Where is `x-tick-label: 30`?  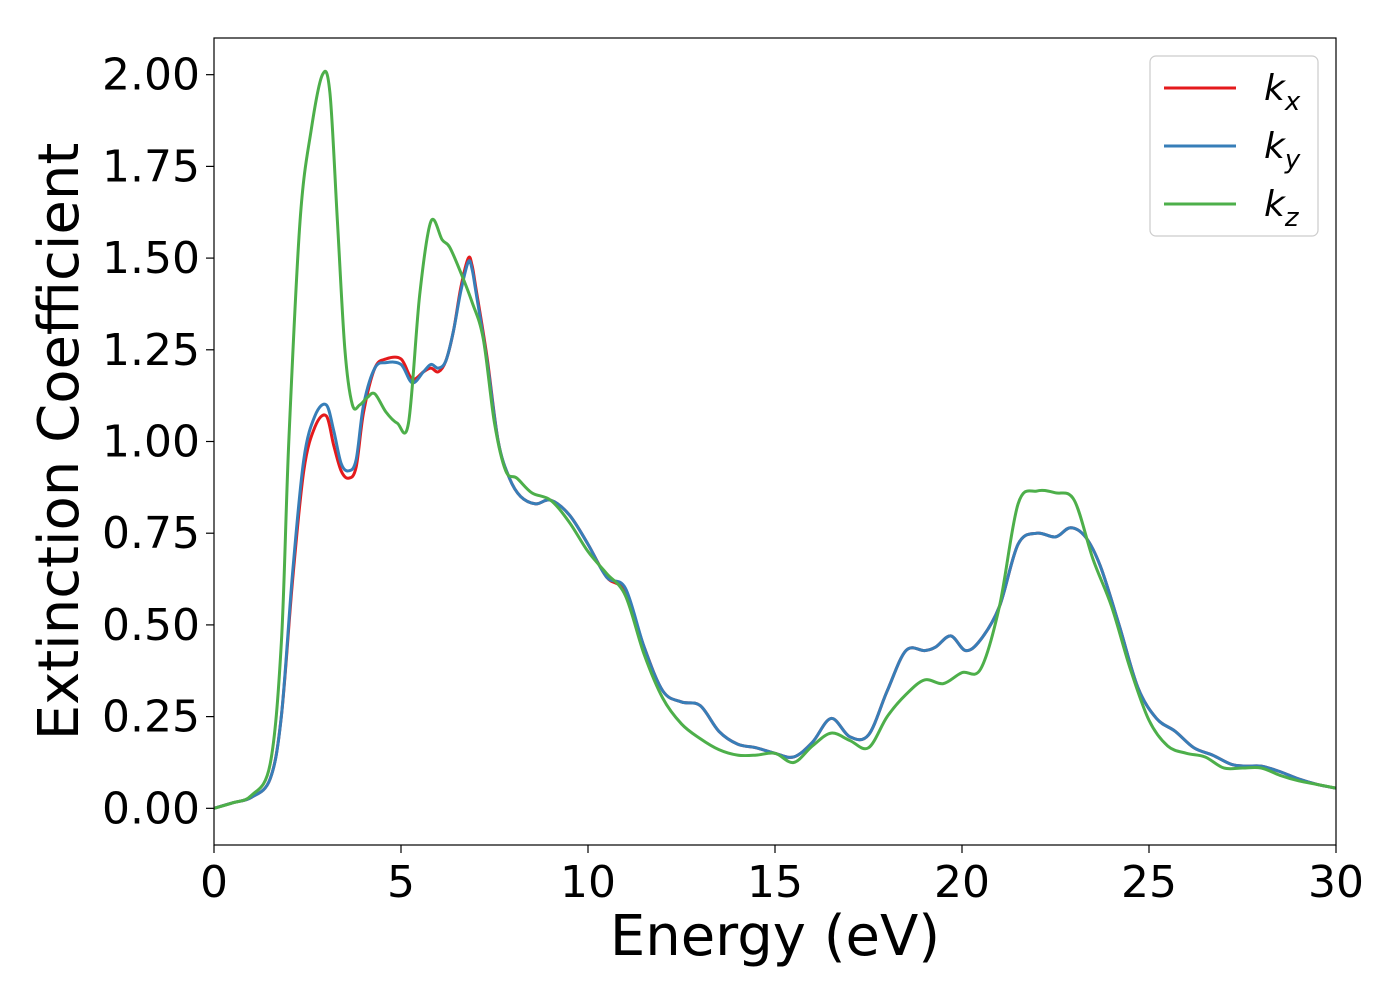
x-tick-label: 30 is located at coordinates (1336, 882).